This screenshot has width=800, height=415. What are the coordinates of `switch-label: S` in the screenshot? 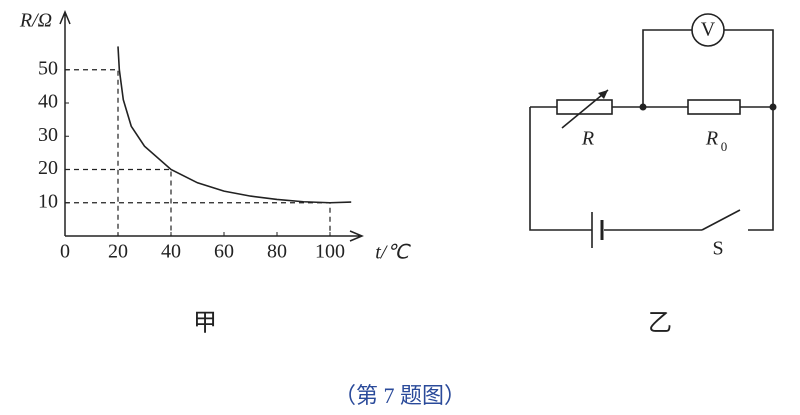 It's located at (717, 249).